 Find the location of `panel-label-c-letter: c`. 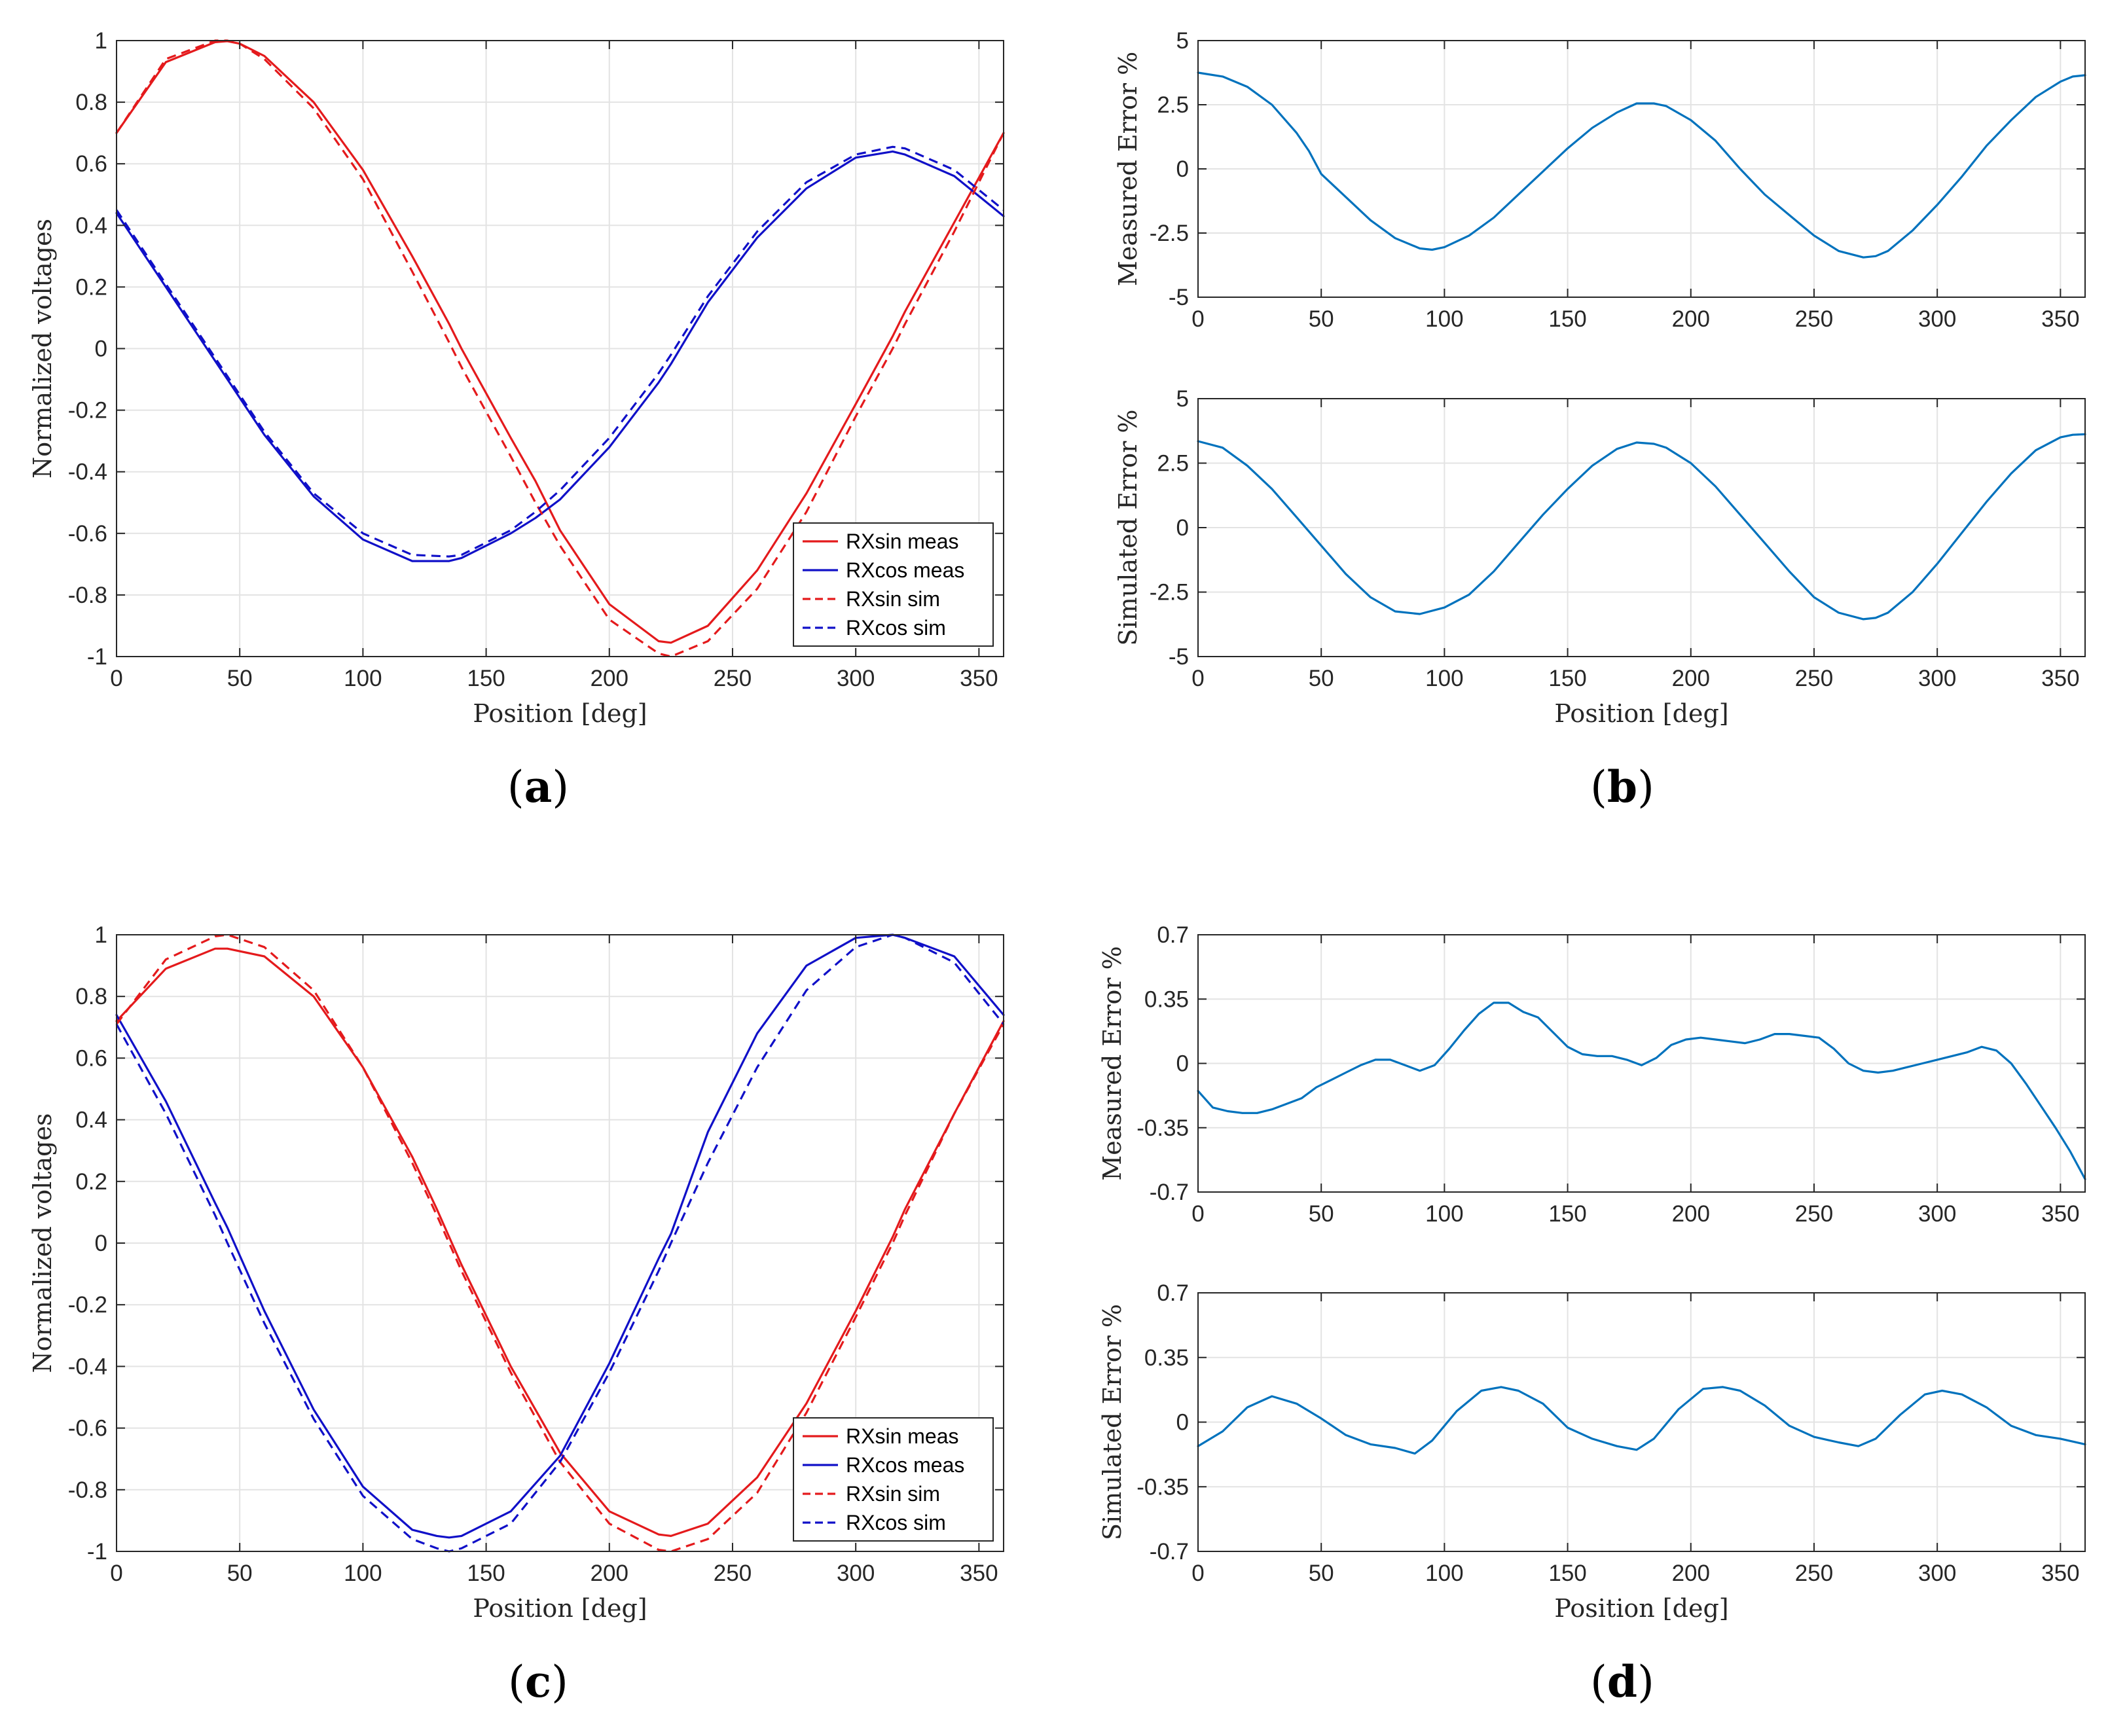

panel-label-c-letter: c is located at coordinates (538, 1681).